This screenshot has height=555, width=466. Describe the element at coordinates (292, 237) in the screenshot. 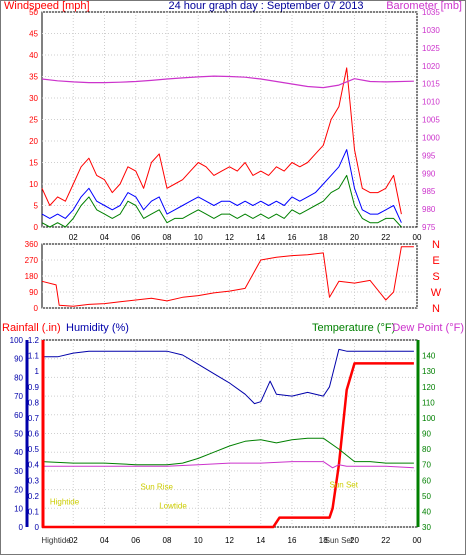

I see `x-tick-label: 16` at that location.